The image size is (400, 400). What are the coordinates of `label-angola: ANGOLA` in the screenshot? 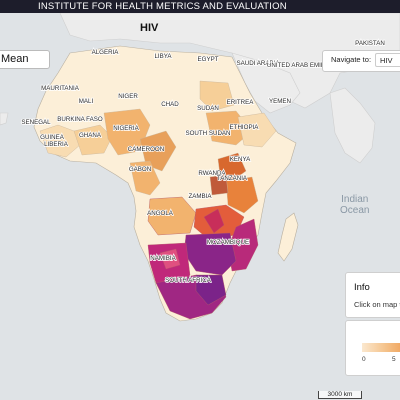 It's located at (160, 213).